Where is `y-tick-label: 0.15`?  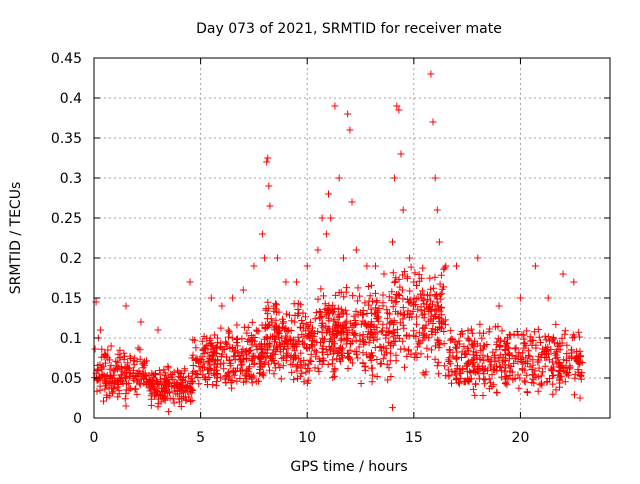
y-tick-label: 0.15 is located at coordinates (66, 299).